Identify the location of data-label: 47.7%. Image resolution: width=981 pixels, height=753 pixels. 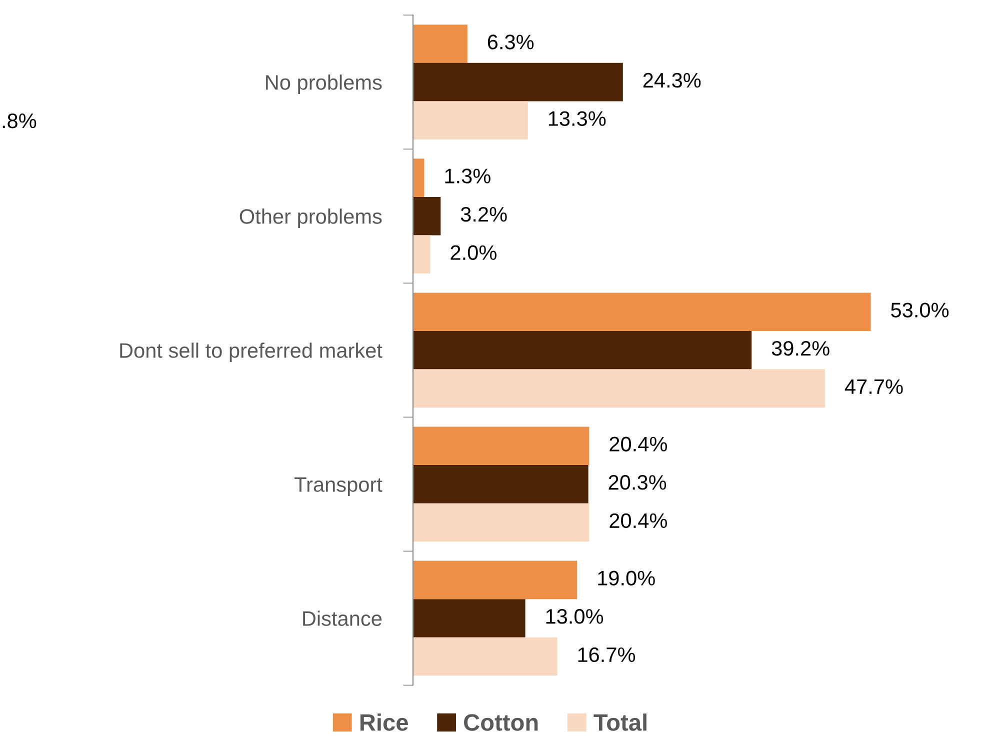
(873, 386).